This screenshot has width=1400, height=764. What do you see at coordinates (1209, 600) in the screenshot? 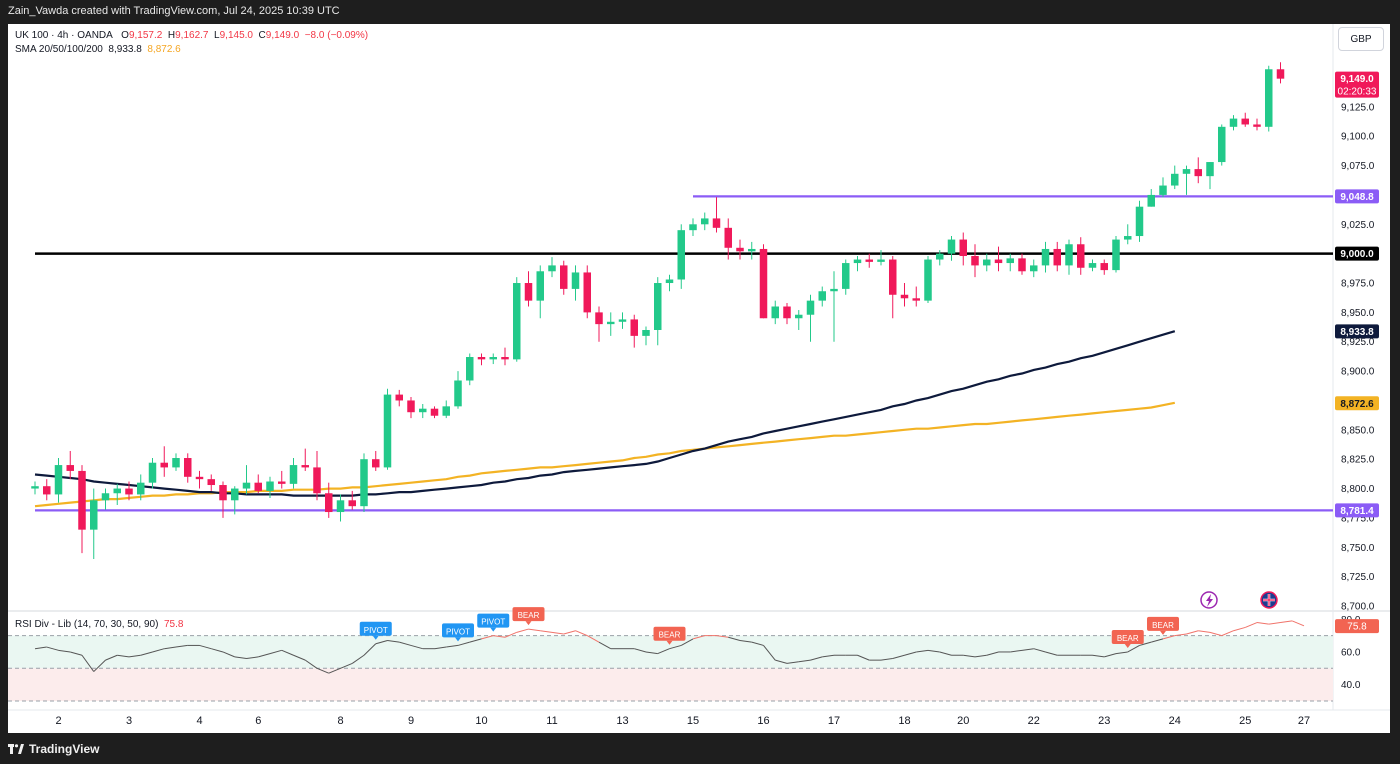
I see `lightning-icon-bolt` at bounding box center [1209, 600].